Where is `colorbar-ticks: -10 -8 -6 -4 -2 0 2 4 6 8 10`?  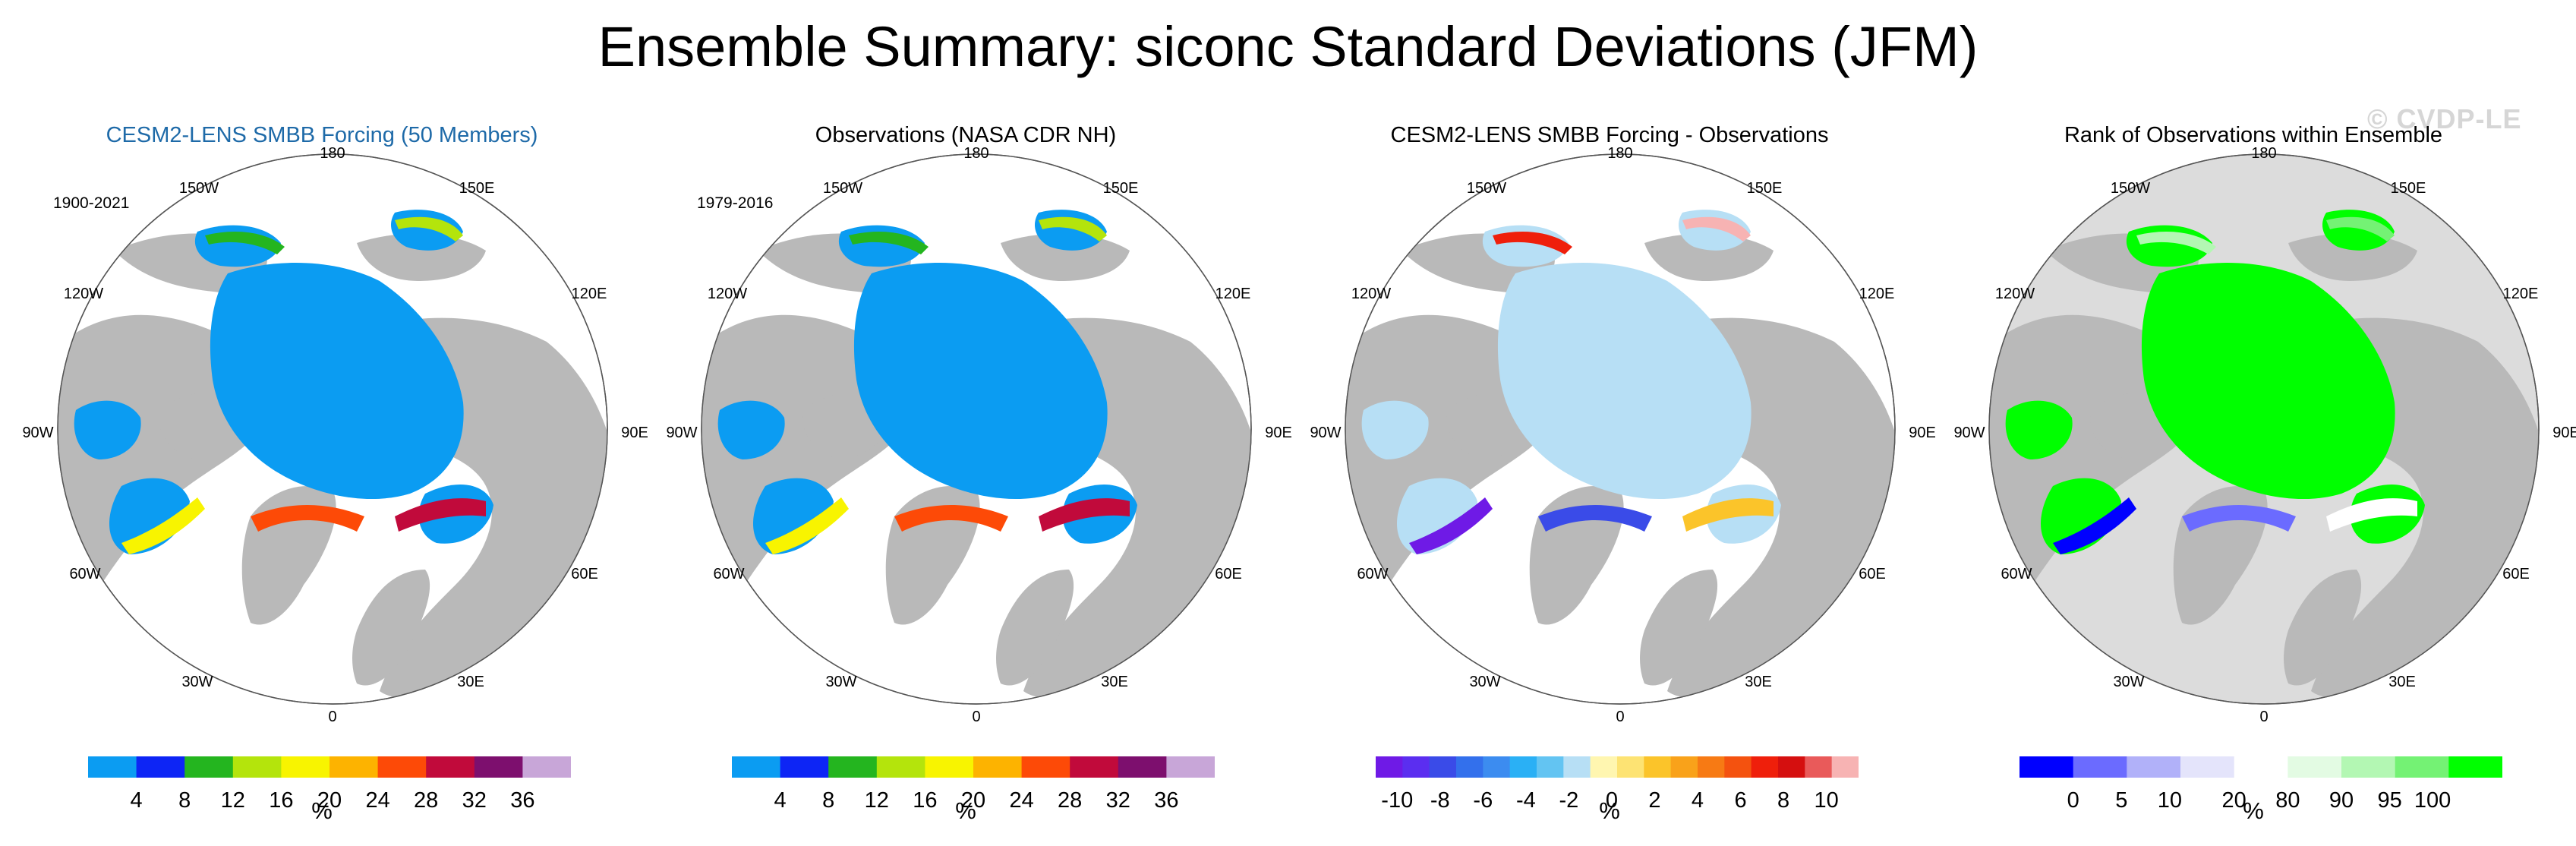 colorbar-ticks: -10 -8 -6 -4 -2 0 2 4 6 8 10 is located at coordinates (1617, 804).